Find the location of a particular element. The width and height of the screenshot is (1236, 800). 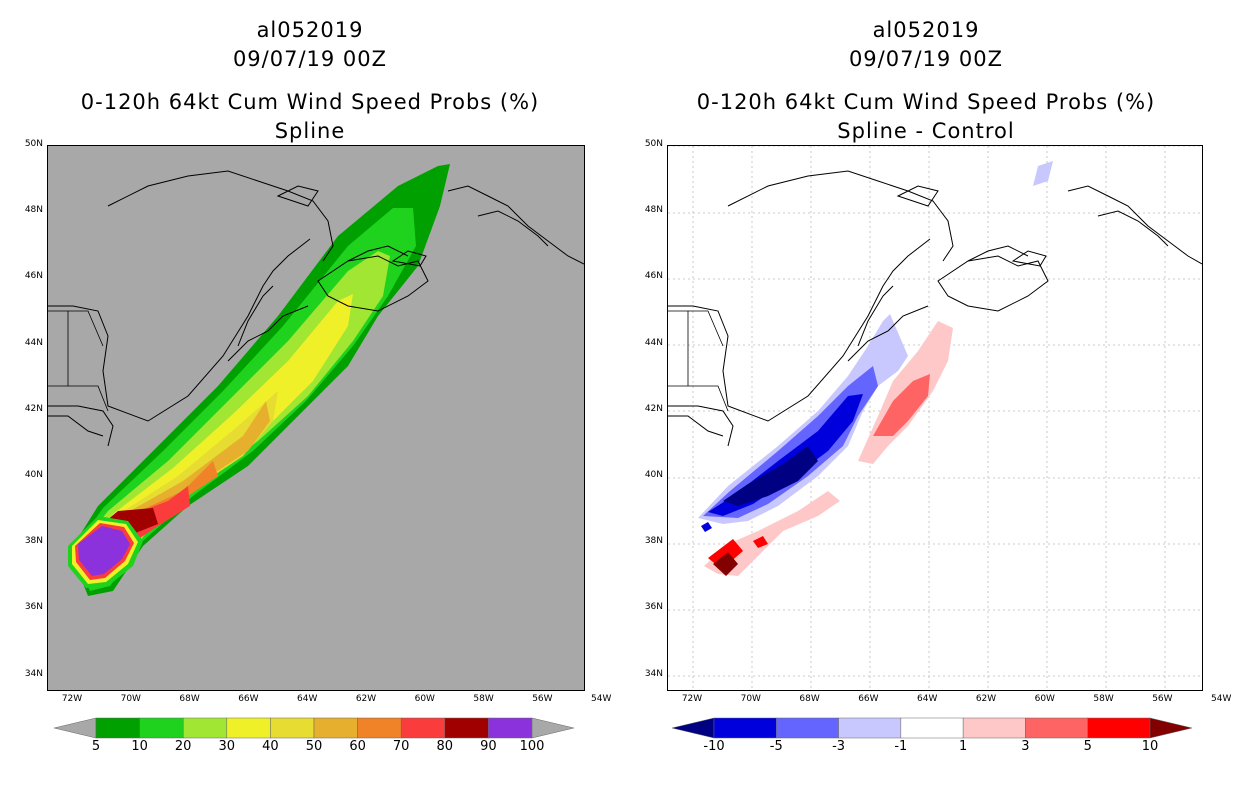

left-lon-label: 60W is located at coordinates (424, 699).